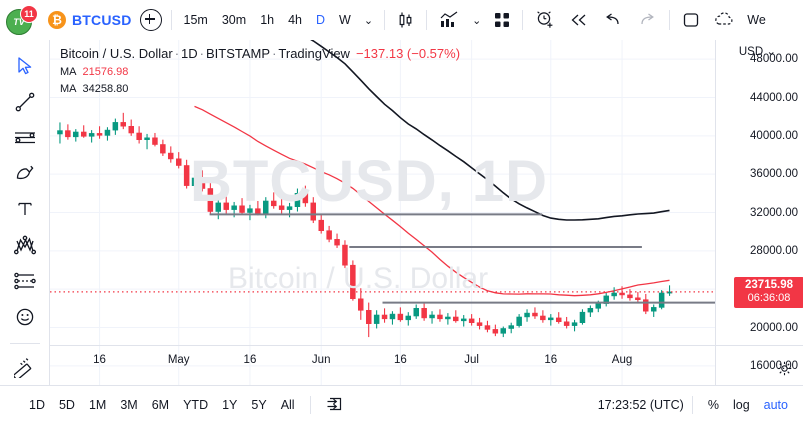 This screenshot has width=803, height=424. I want to click on interval-1h: 1h, so click(267, 20).